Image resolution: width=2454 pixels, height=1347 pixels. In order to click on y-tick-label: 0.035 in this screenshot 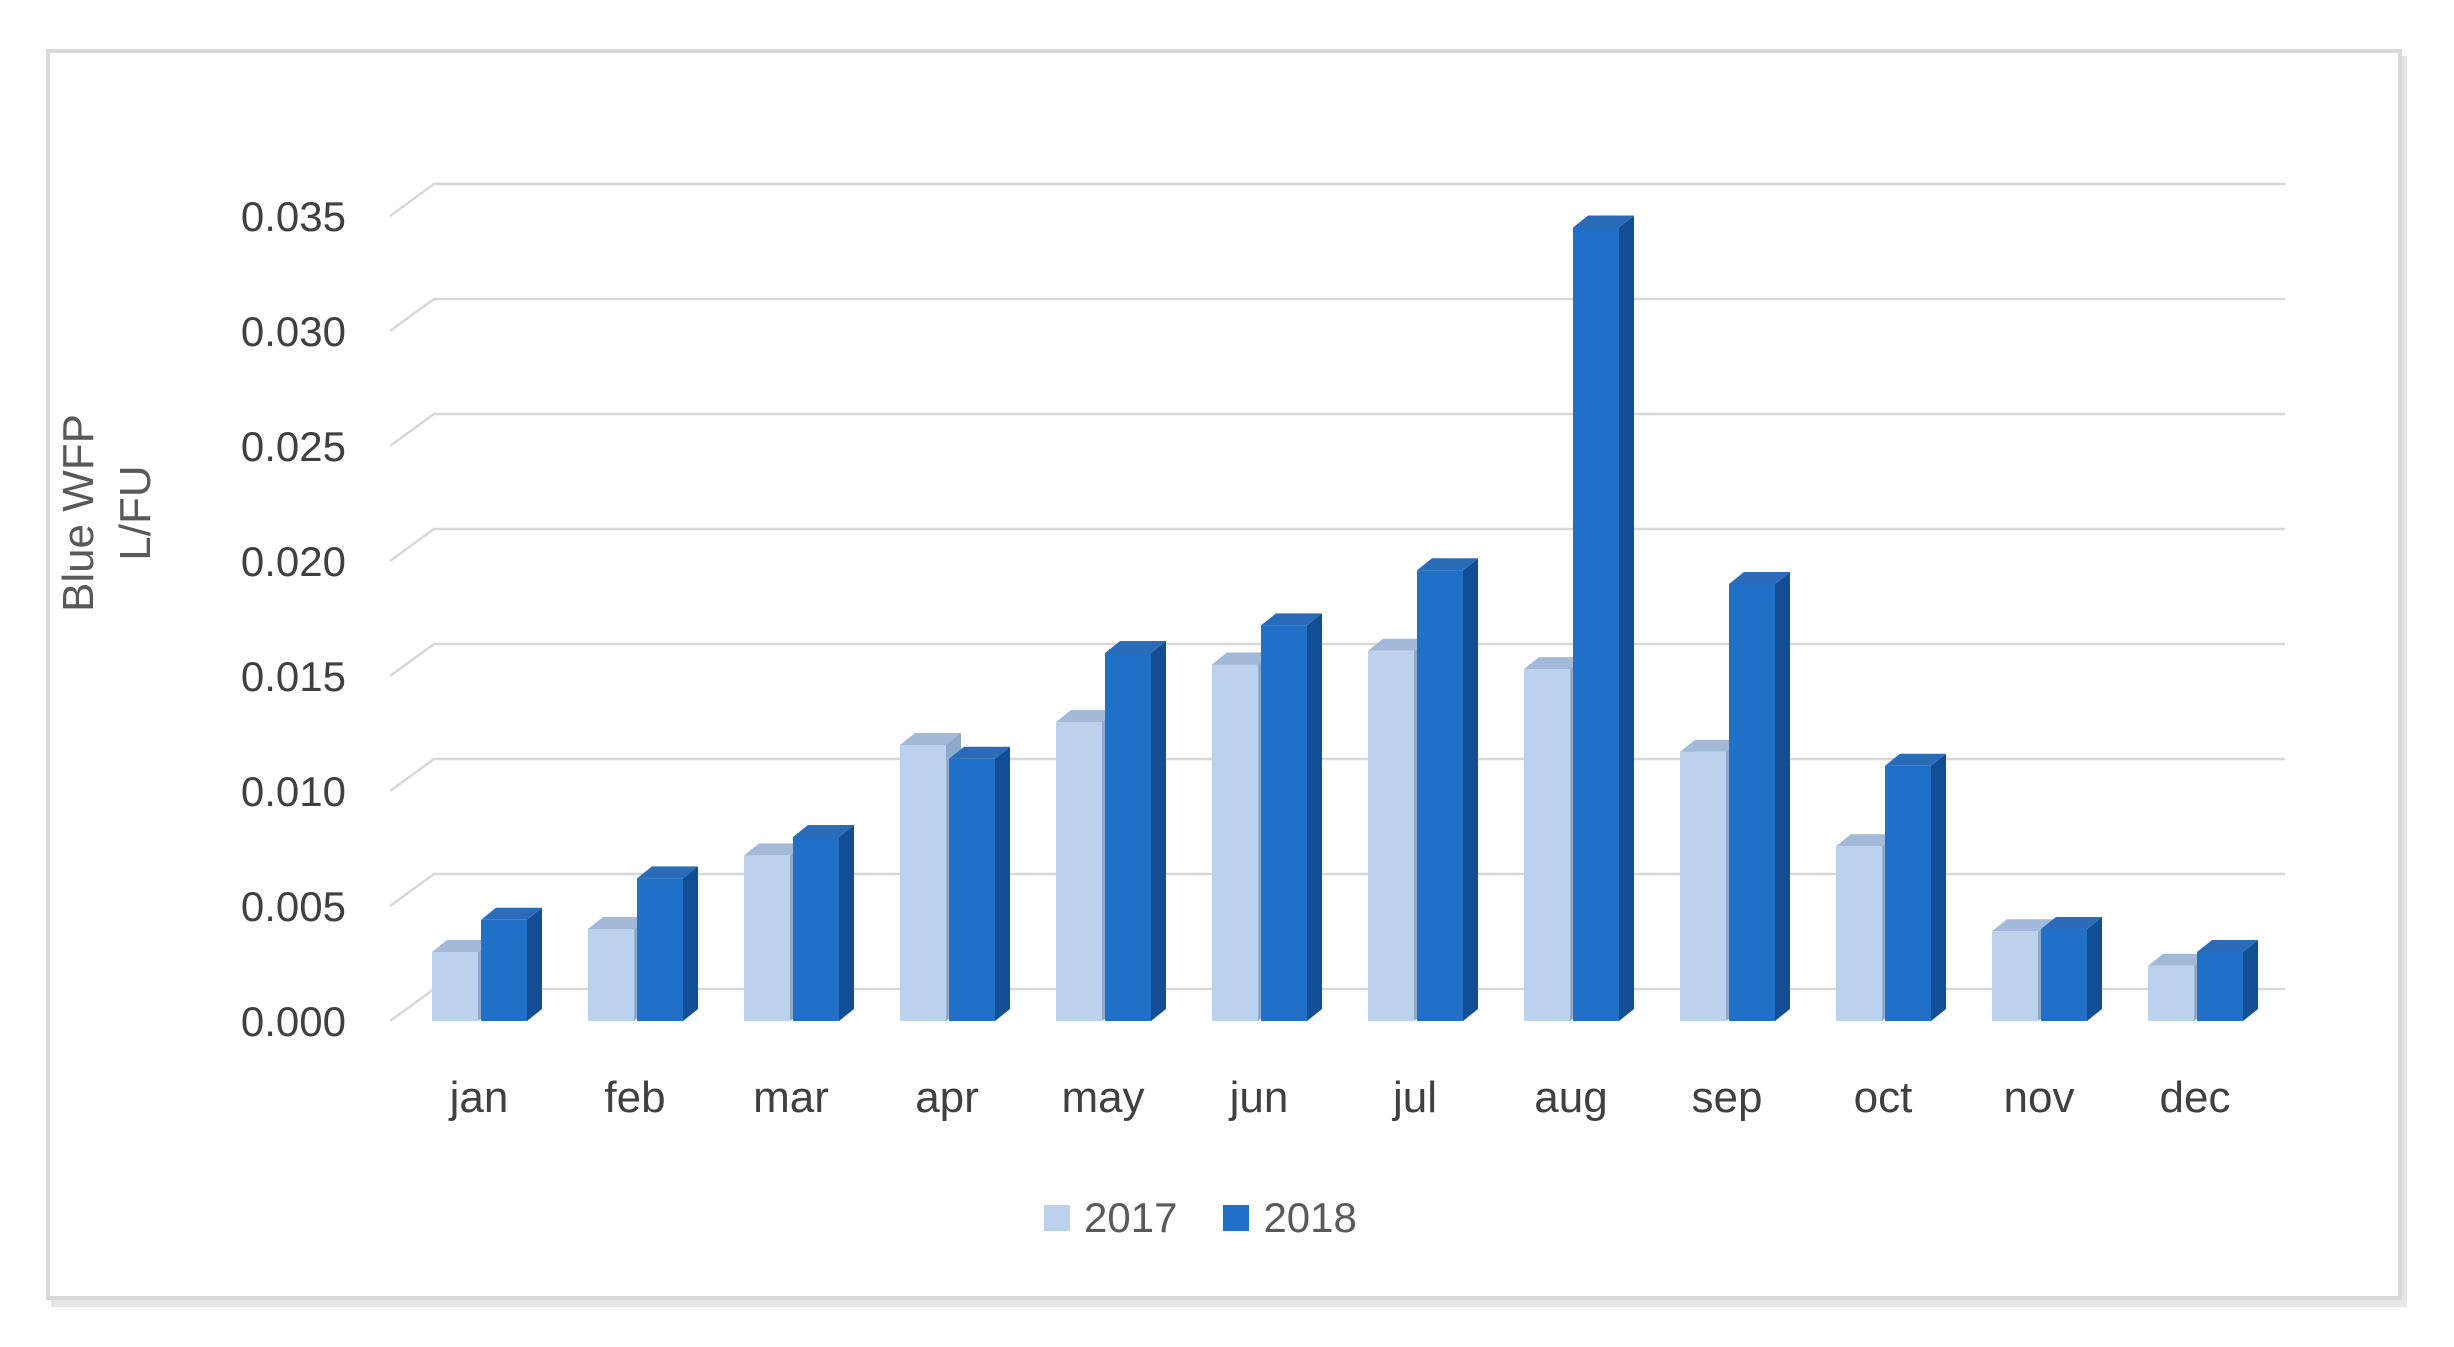, I will do `click(293, 216)`.